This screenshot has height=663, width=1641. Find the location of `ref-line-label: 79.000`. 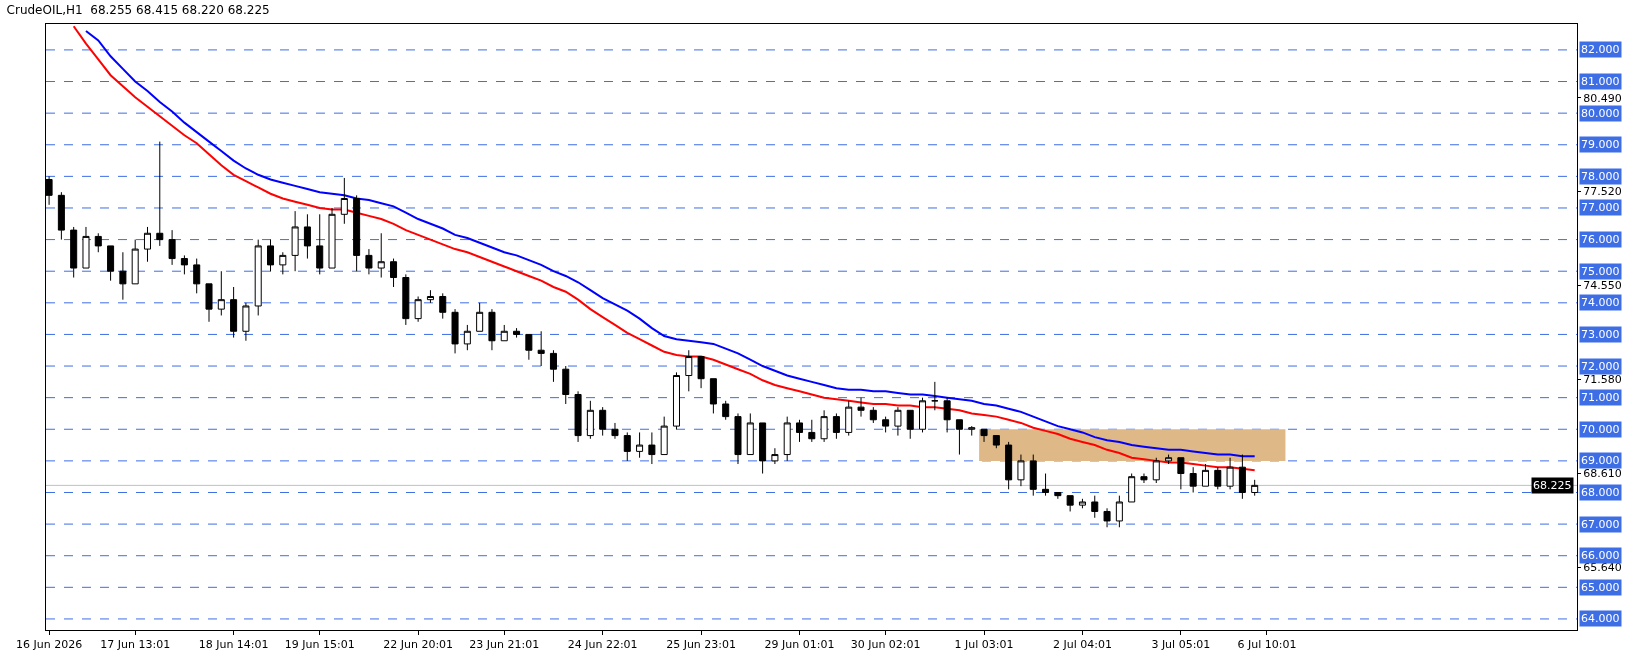

ref-line-label: 79.000 is located at coordinates (1600, 144).